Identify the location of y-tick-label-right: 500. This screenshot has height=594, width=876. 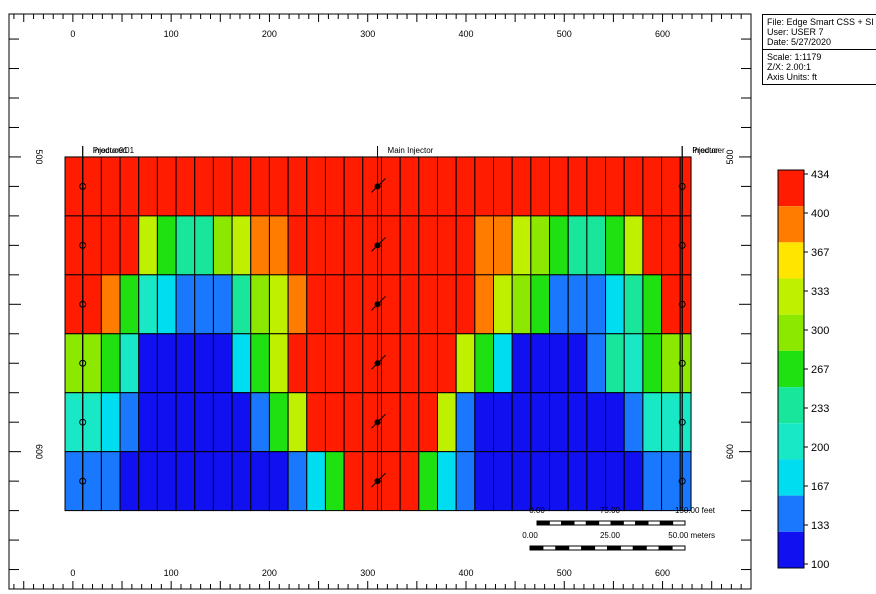
(730, 156).